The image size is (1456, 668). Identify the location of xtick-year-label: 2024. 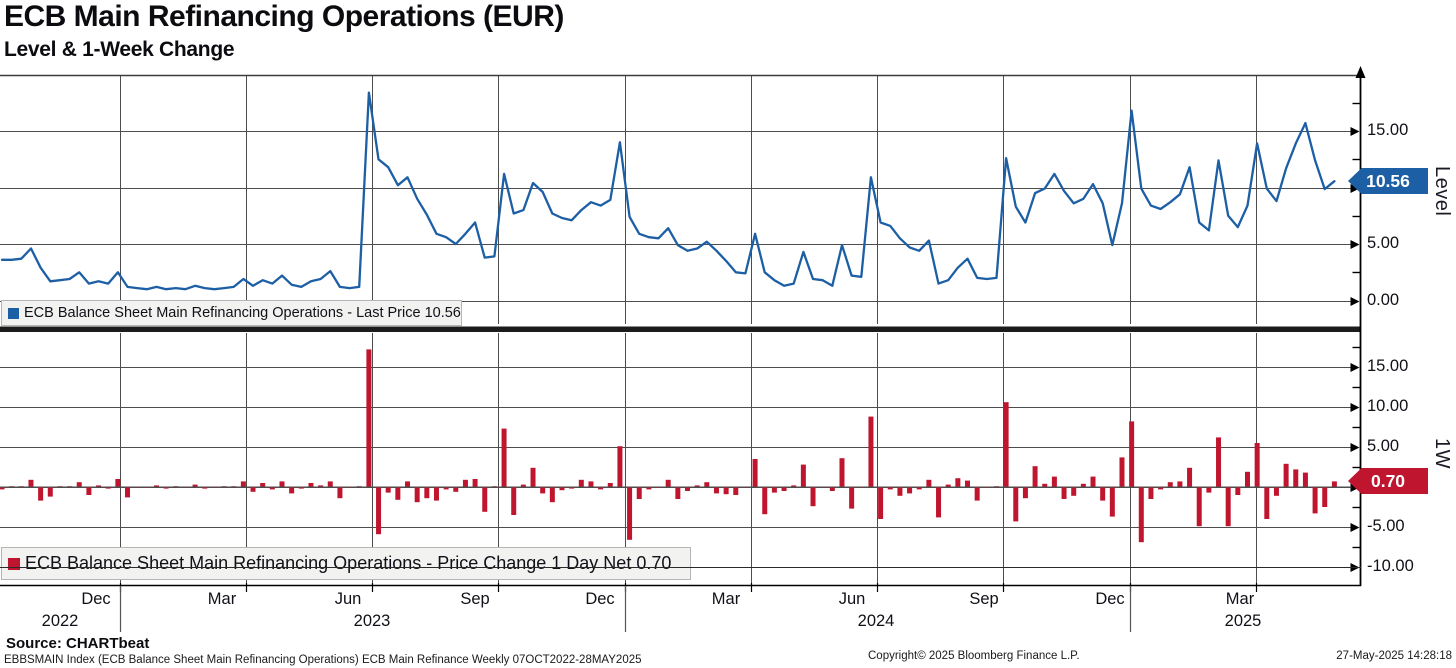
(876, 621).